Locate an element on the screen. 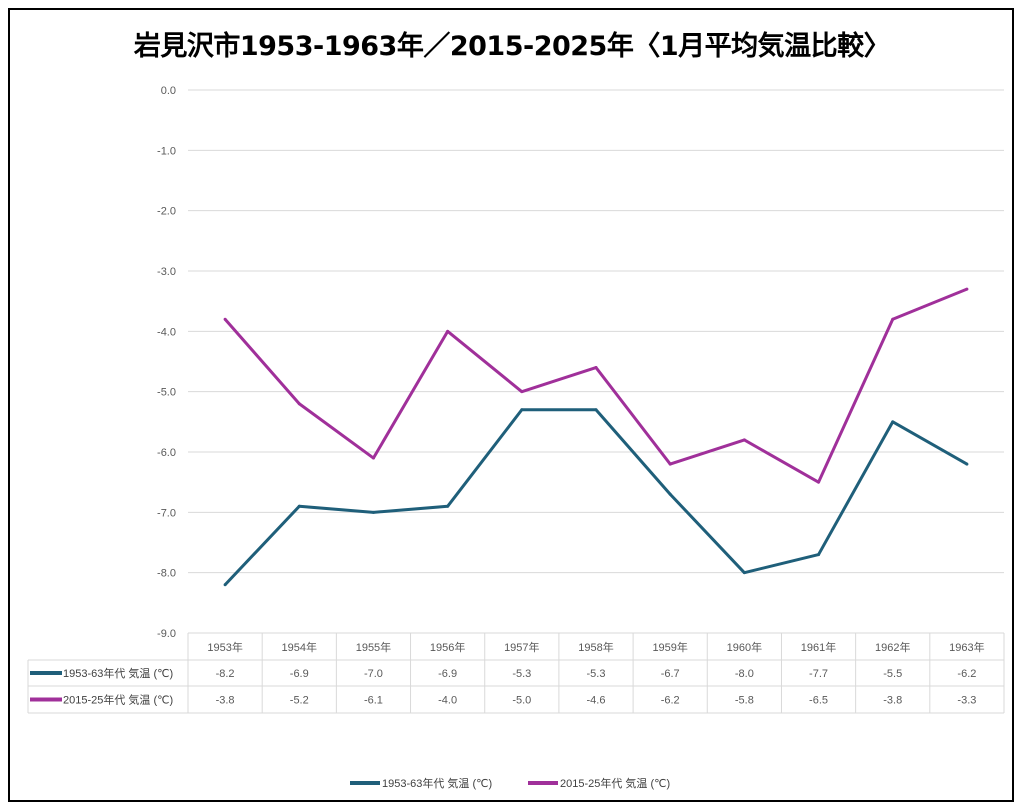  data-table-value: -5.8 is located at coordinates (744, 701).